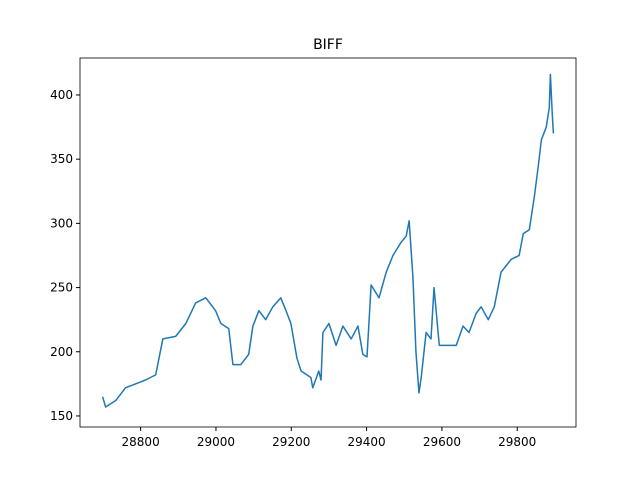  What do you see at coordinates (328, 45) in the screenshot?
I see `chart-title: BIFF` at bounding box center [328, 45].